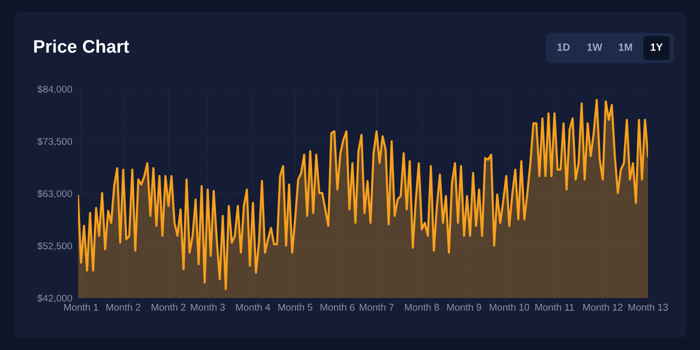 The height and width of the screenshot is (350, 700). Describe the element at coordinates (81, 307) in the screenshot. I see `x-tick-label: Month 1` at that location.